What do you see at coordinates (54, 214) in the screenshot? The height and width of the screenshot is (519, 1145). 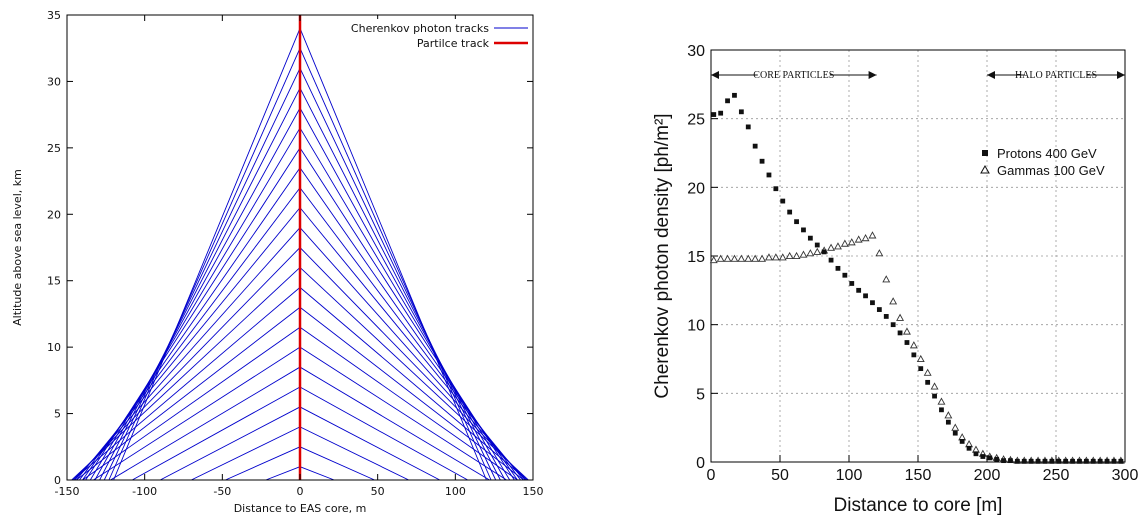 I see `y-tick-label: 20` at bounding box center [54, 214].